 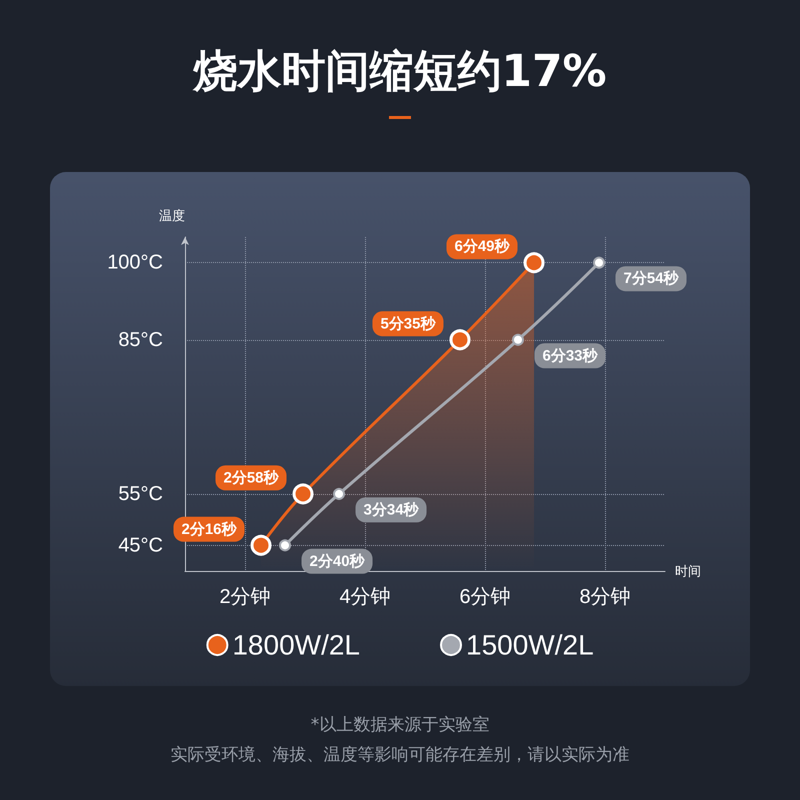 What do you see at coordinates (570, 355) in the screenshot?
I see `annotation: 6分33秒` at bounding box center [570, 355].